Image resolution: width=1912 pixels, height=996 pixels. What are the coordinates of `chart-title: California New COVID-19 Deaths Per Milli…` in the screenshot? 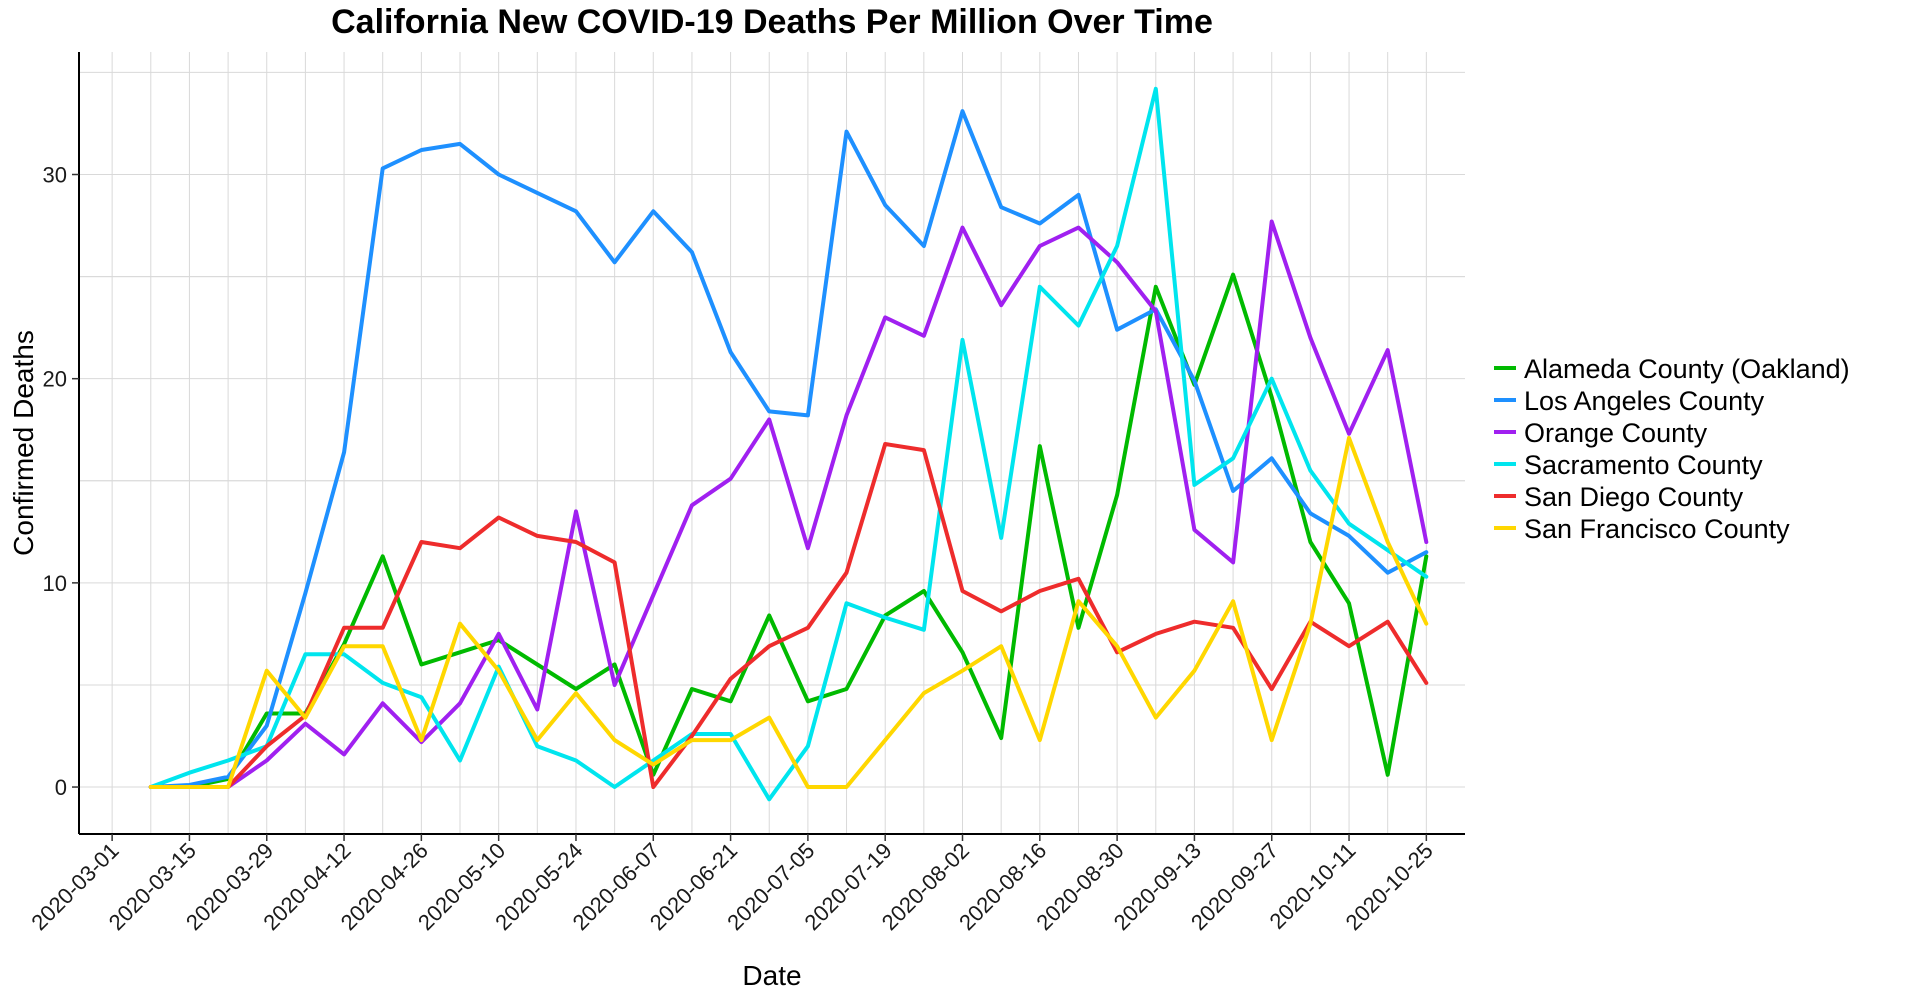 It's located at (772, 22).